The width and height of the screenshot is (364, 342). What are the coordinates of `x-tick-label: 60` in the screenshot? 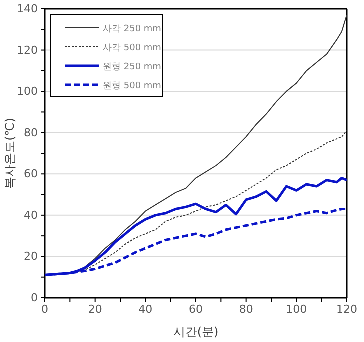 It's located at (196, 309).